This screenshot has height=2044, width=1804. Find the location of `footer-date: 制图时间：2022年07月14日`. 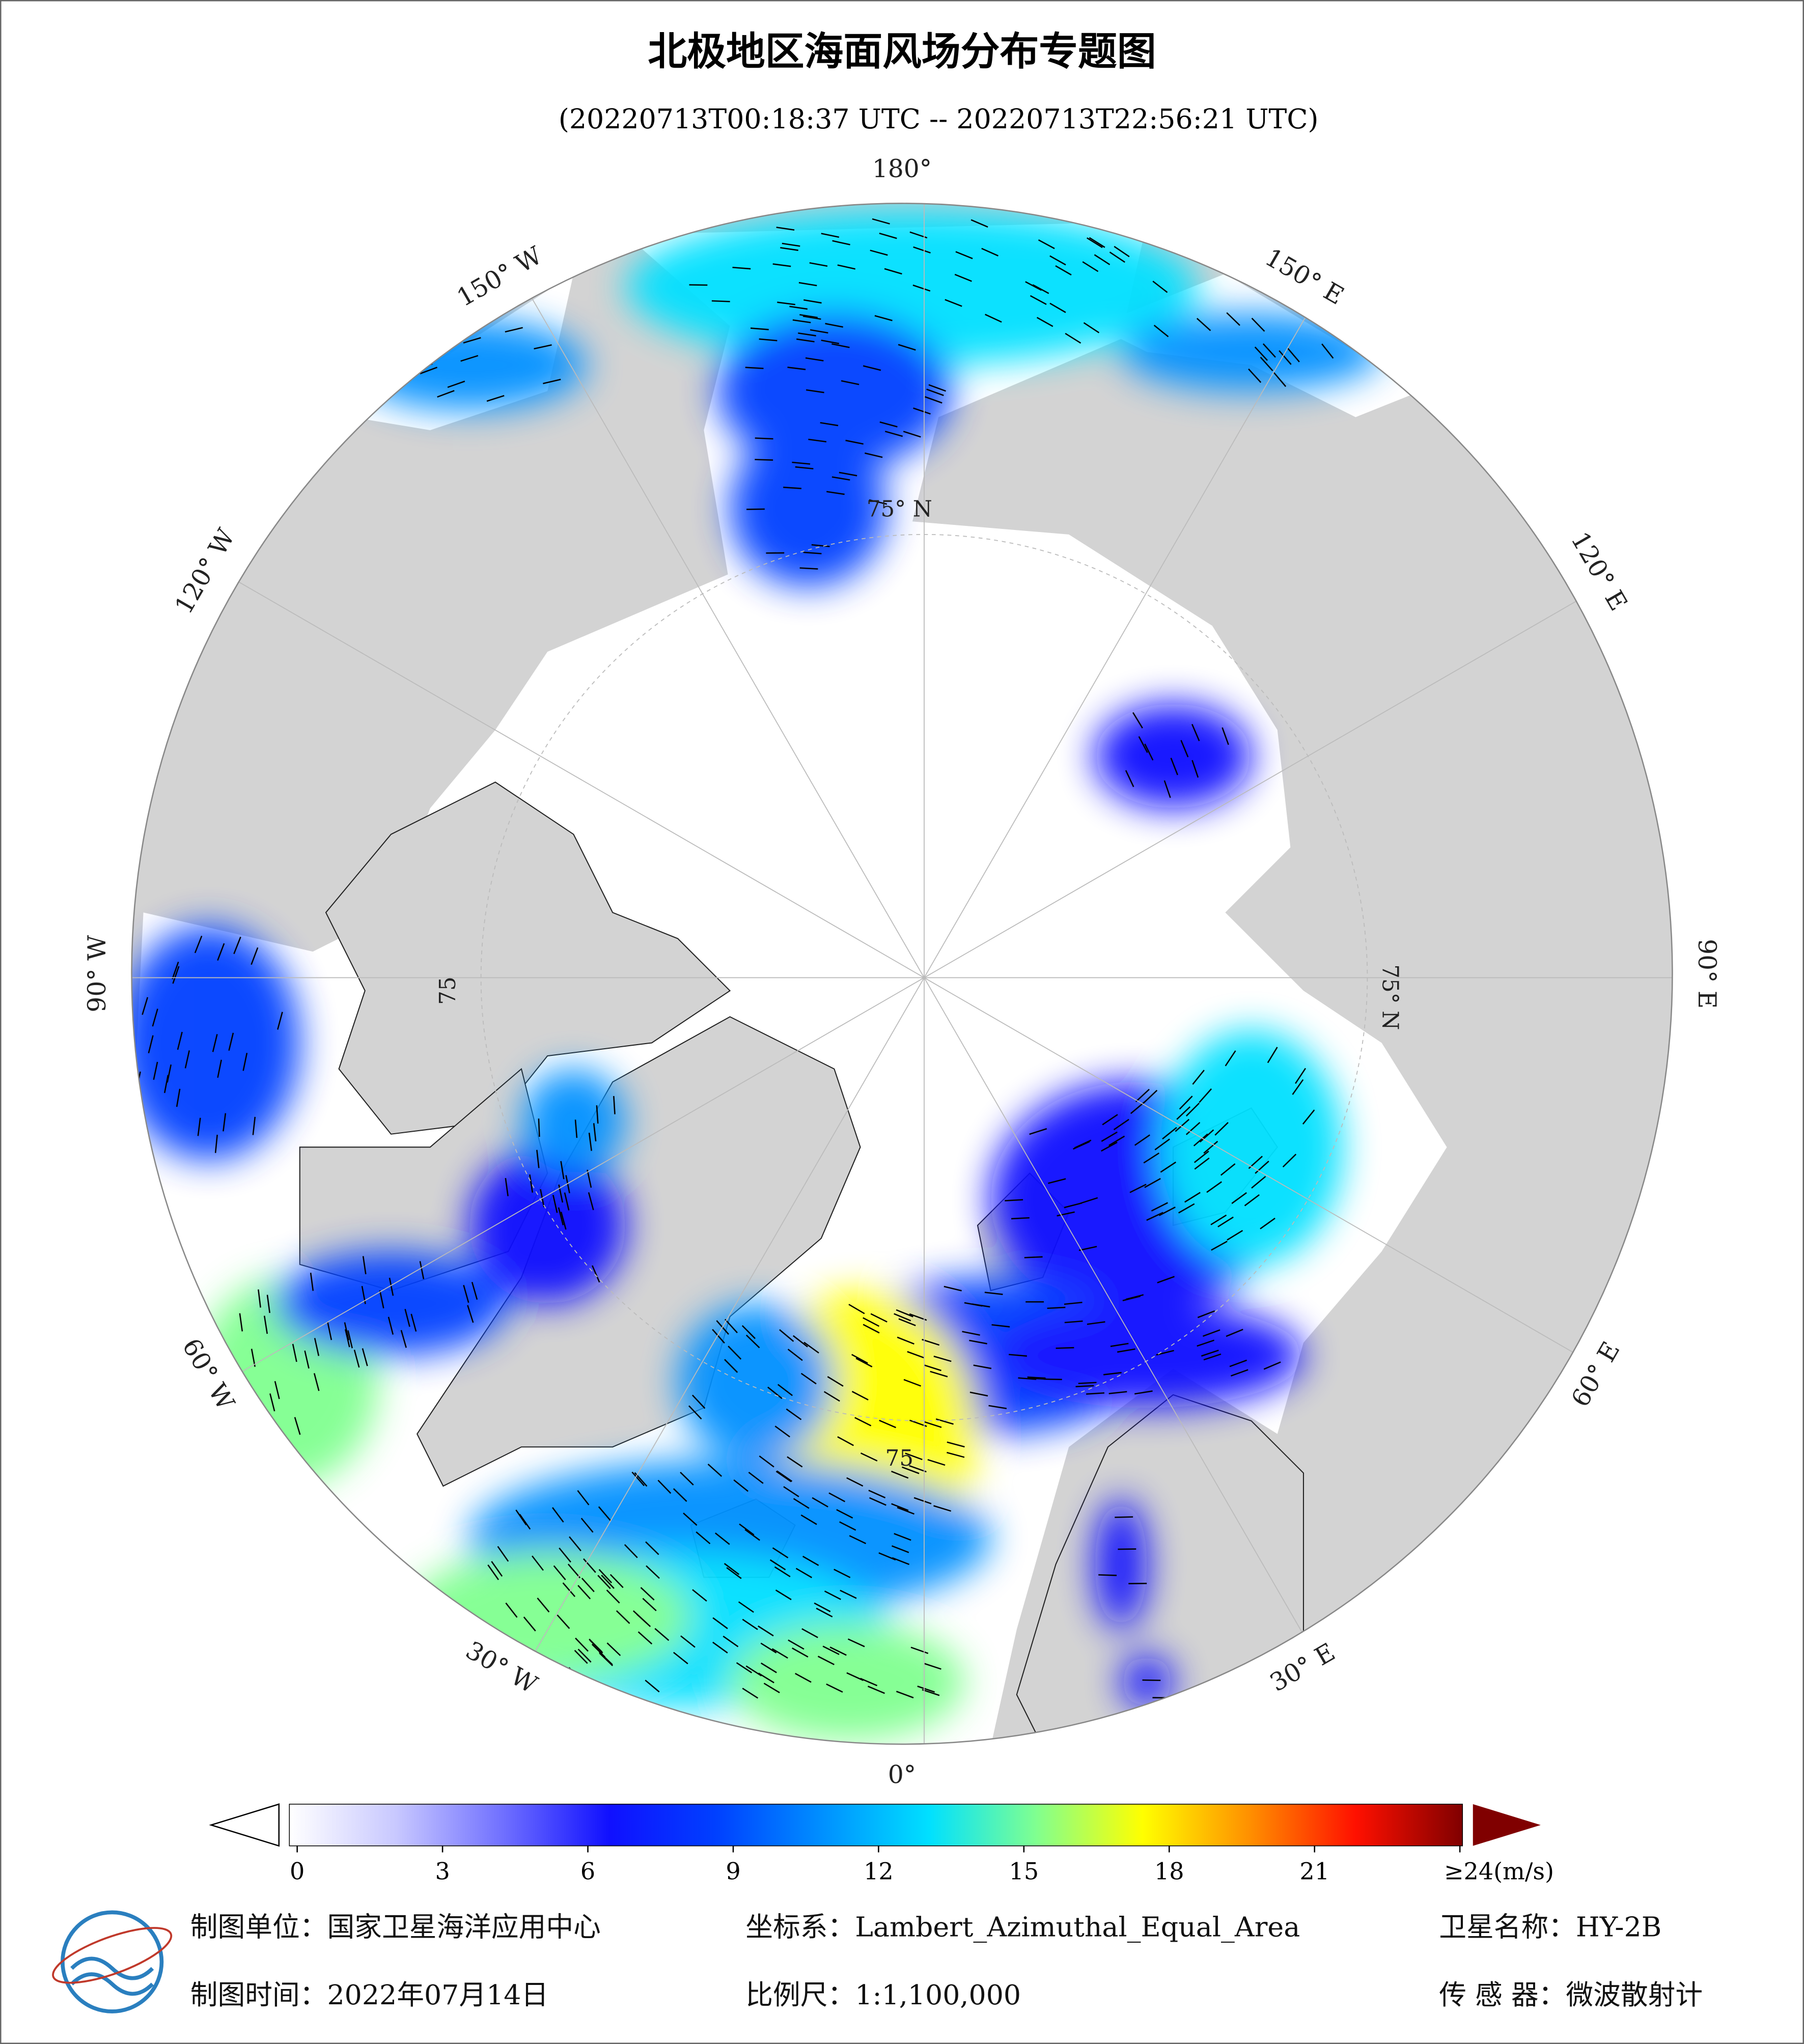

footer-date: 制图时间：2022年07月14日 is located at coordinates (369, 1995).